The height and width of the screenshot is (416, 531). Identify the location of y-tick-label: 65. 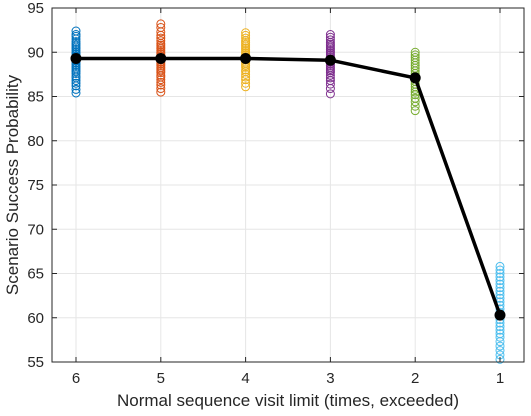
(35, 274).